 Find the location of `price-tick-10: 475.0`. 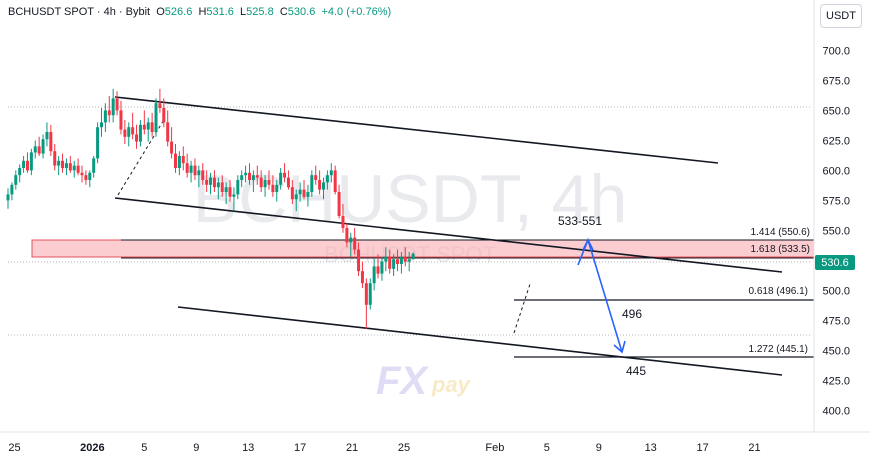

price-tick-10: 475.0 is located at coordinates (836, 321).